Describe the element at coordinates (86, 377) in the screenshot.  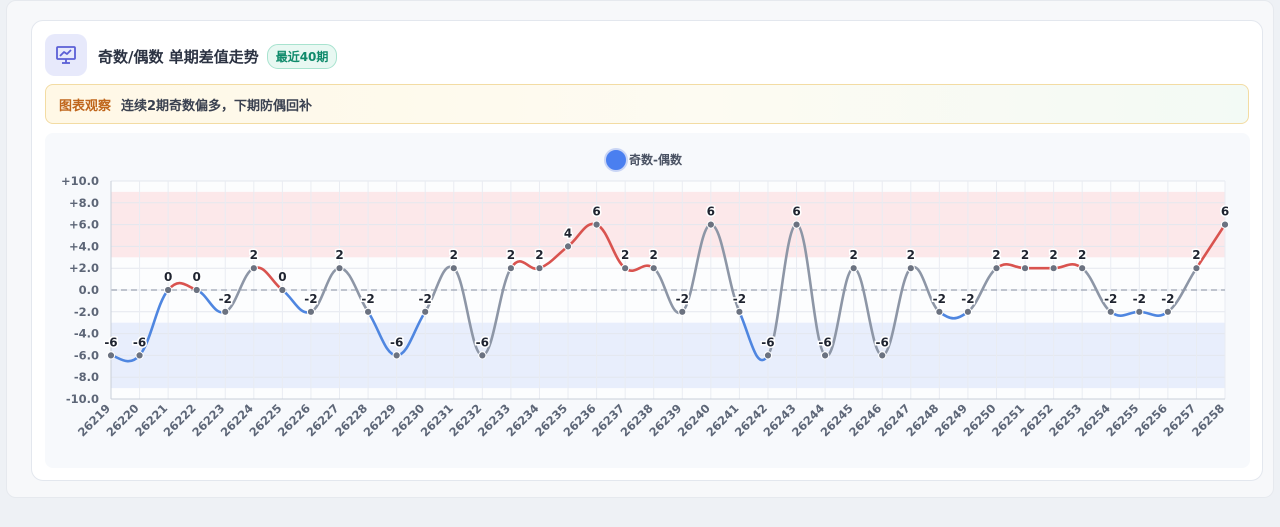
I see `y-tick-label: -8.0` at that location.